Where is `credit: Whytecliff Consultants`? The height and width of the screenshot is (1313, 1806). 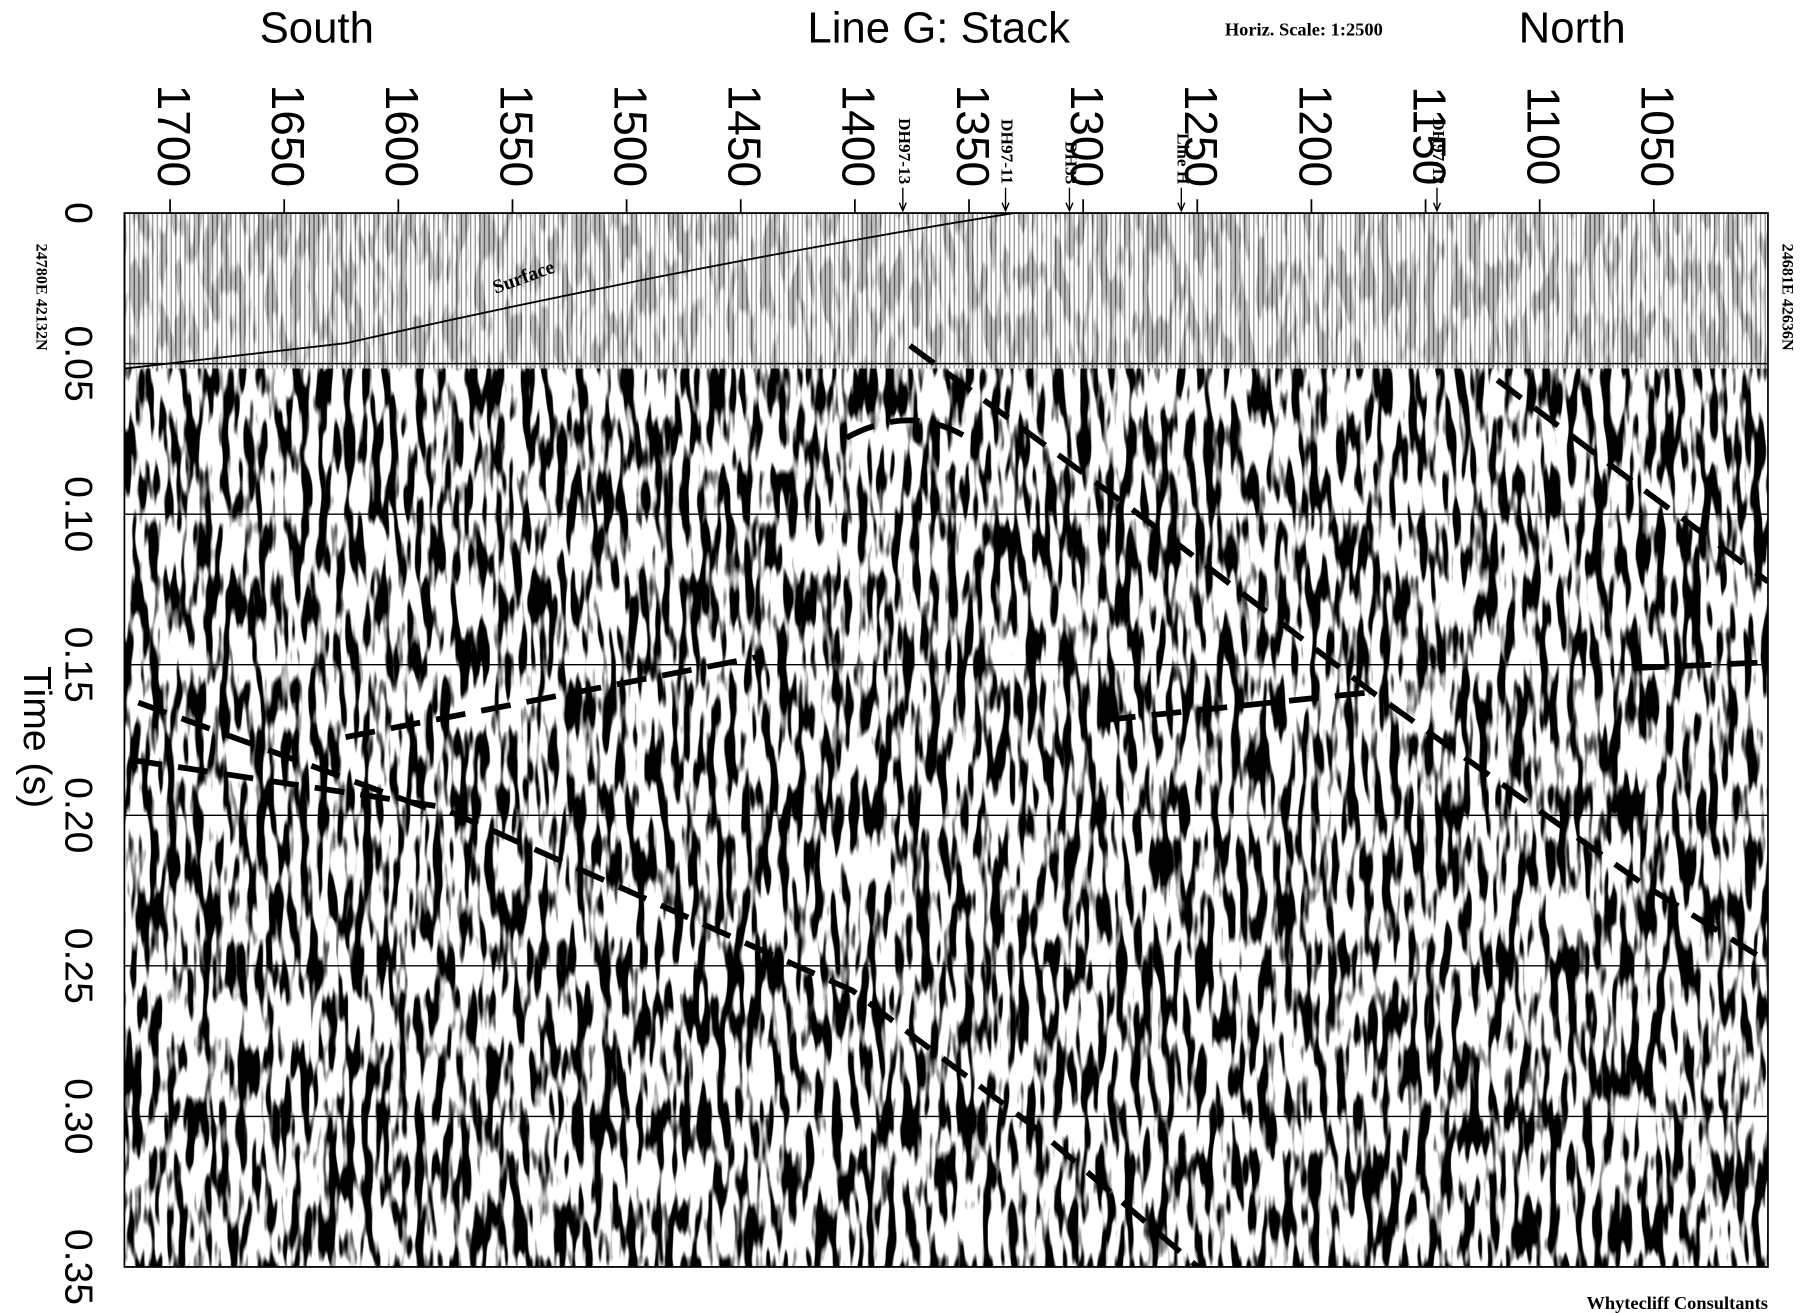
credit: Whytecliff Consultants is located at coordinates (1677, 1303).